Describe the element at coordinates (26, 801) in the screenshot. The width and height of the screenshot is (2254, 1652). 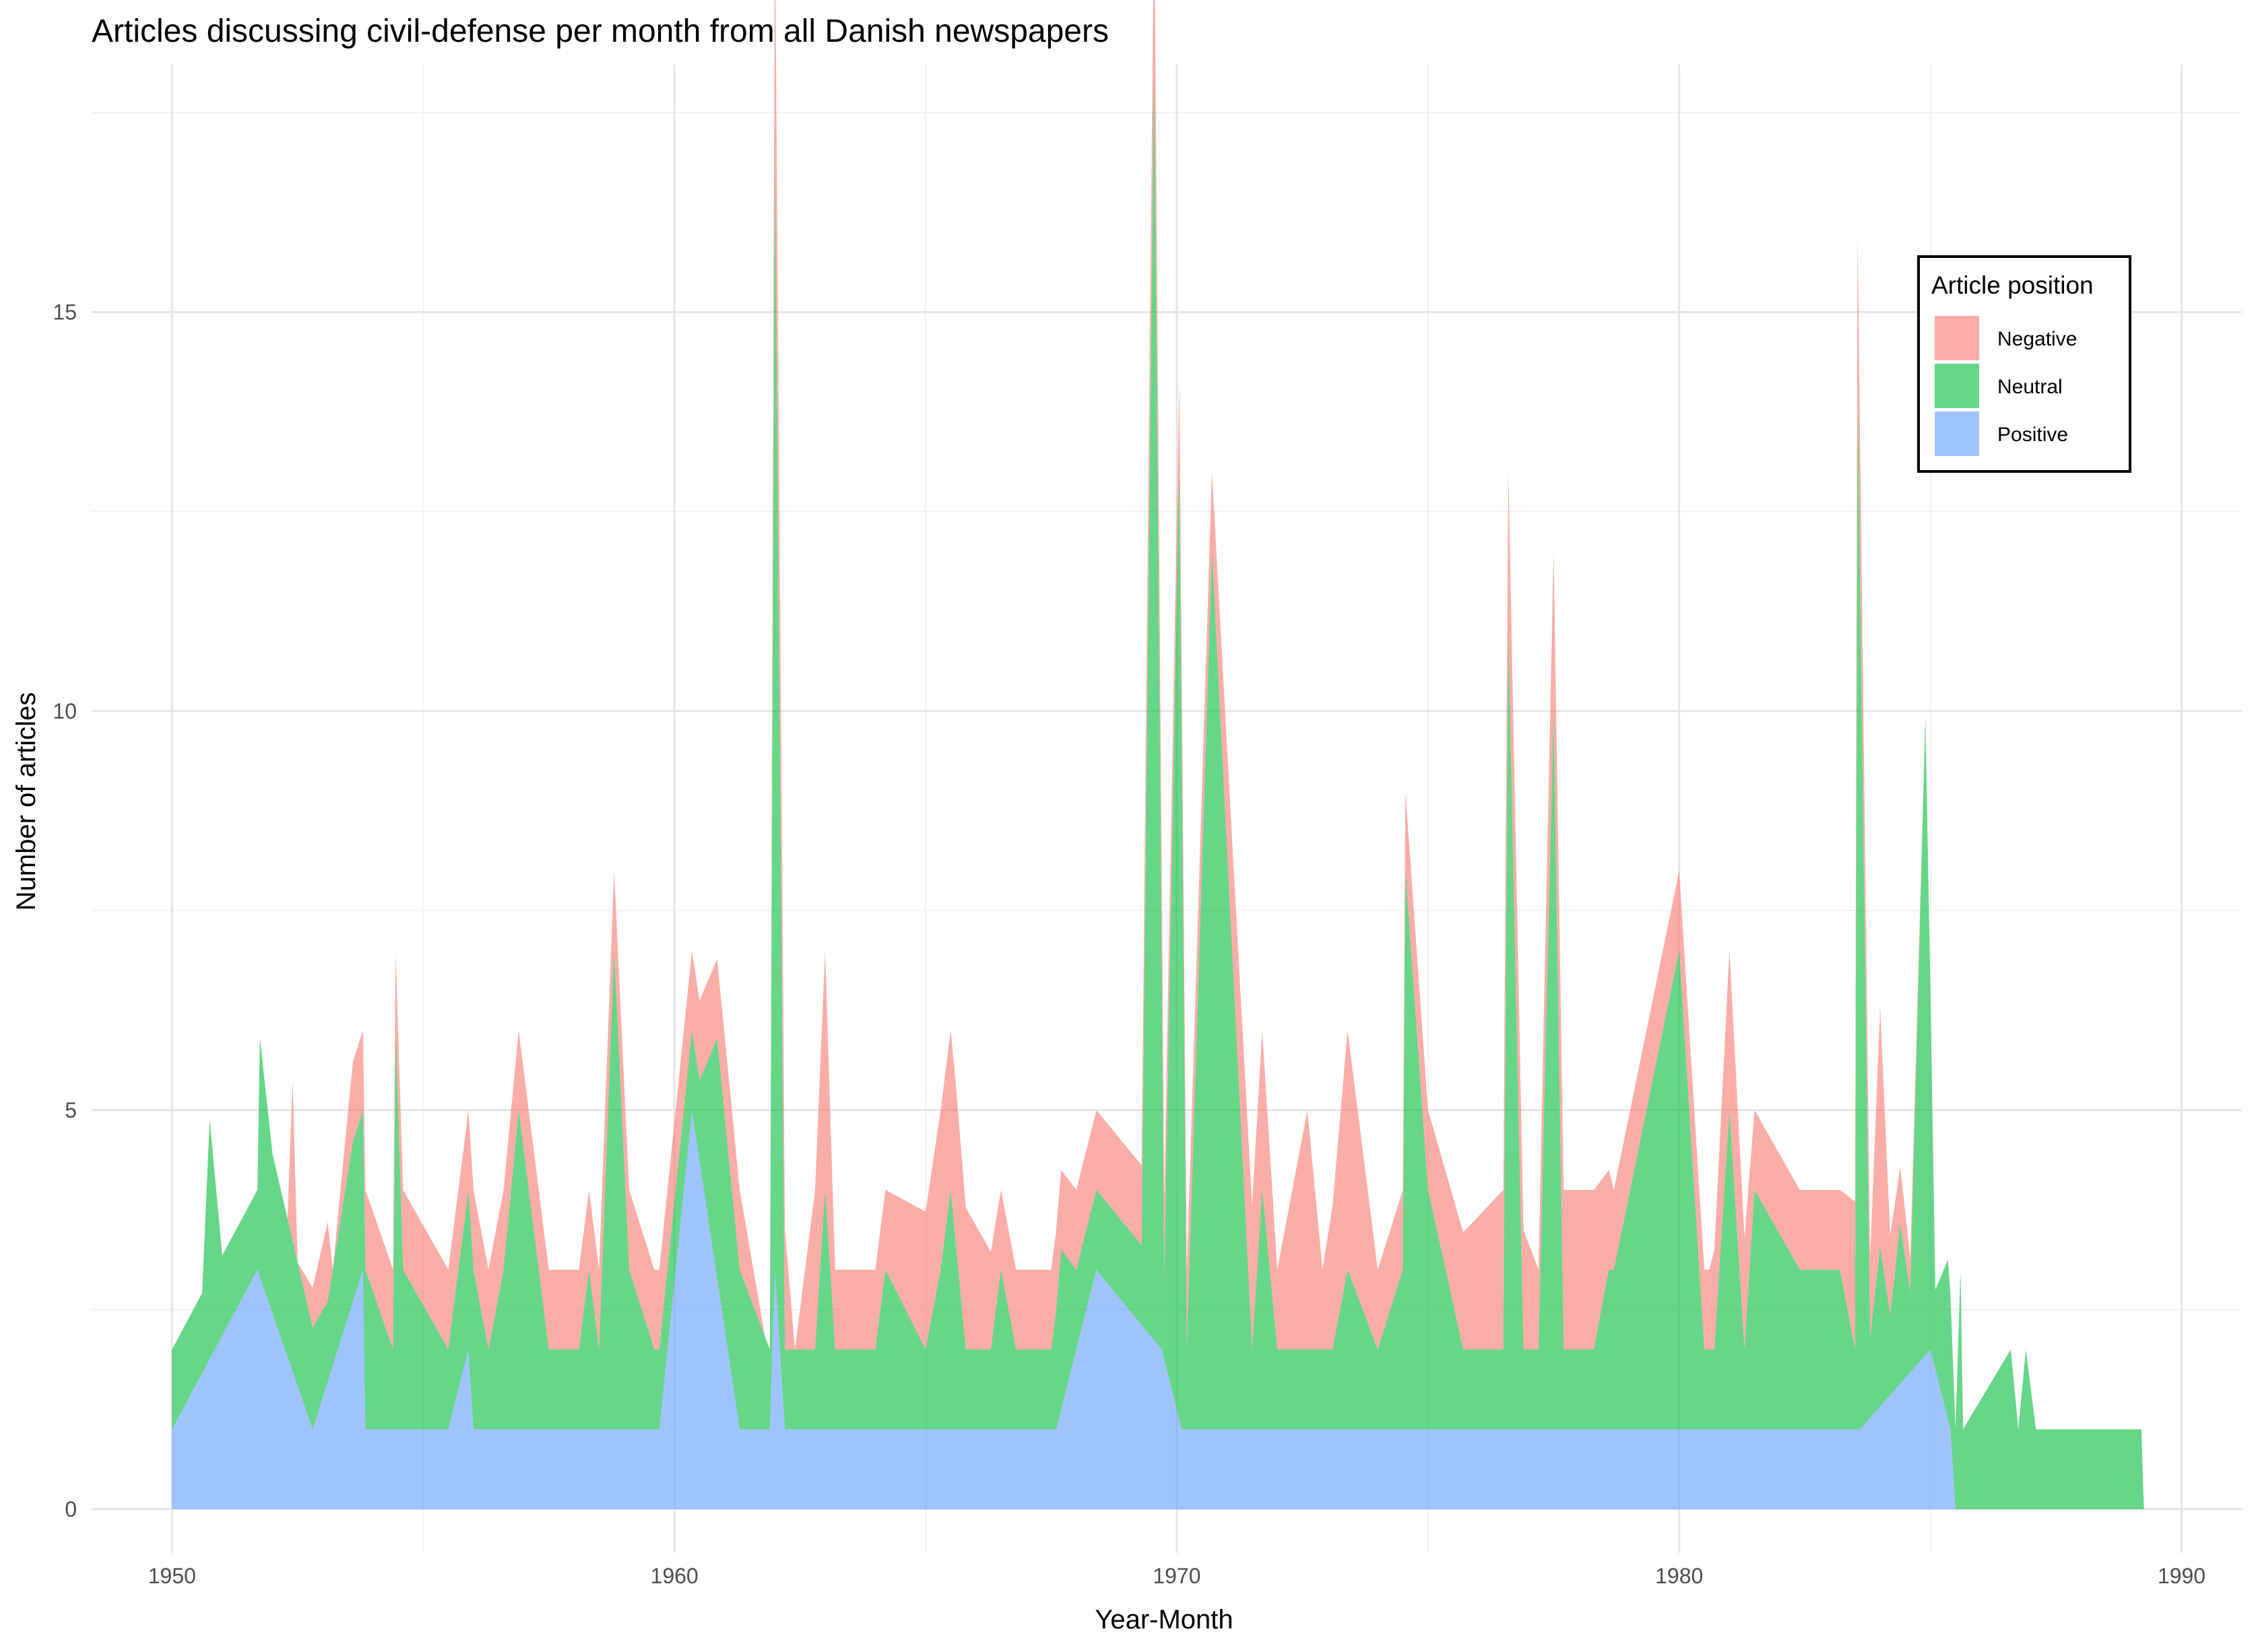
I see `y-axis-title: Number of articles` at that location.